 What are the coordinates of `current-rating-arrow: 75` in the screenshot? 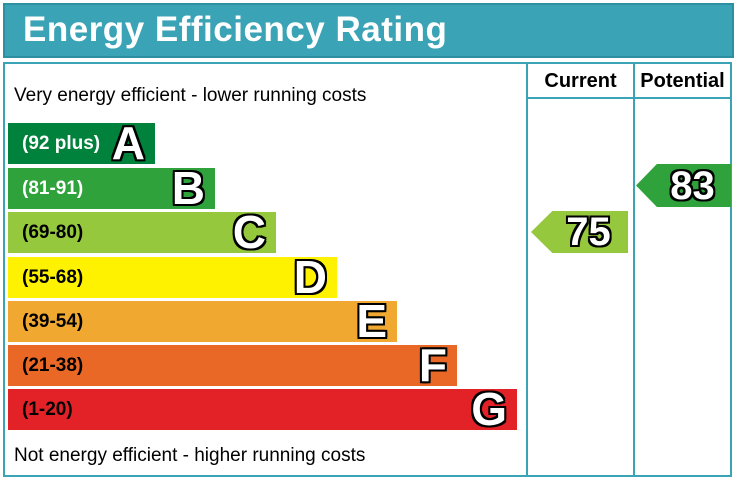 It's located at (579, 232).